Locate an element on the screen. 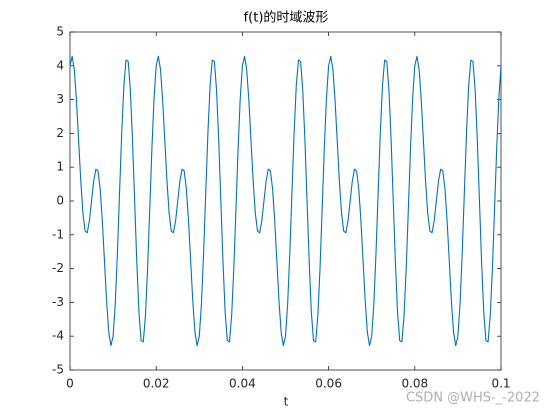 The image size is (554, 419). y-tick-label: -1 is located at coordinates (58, 234).